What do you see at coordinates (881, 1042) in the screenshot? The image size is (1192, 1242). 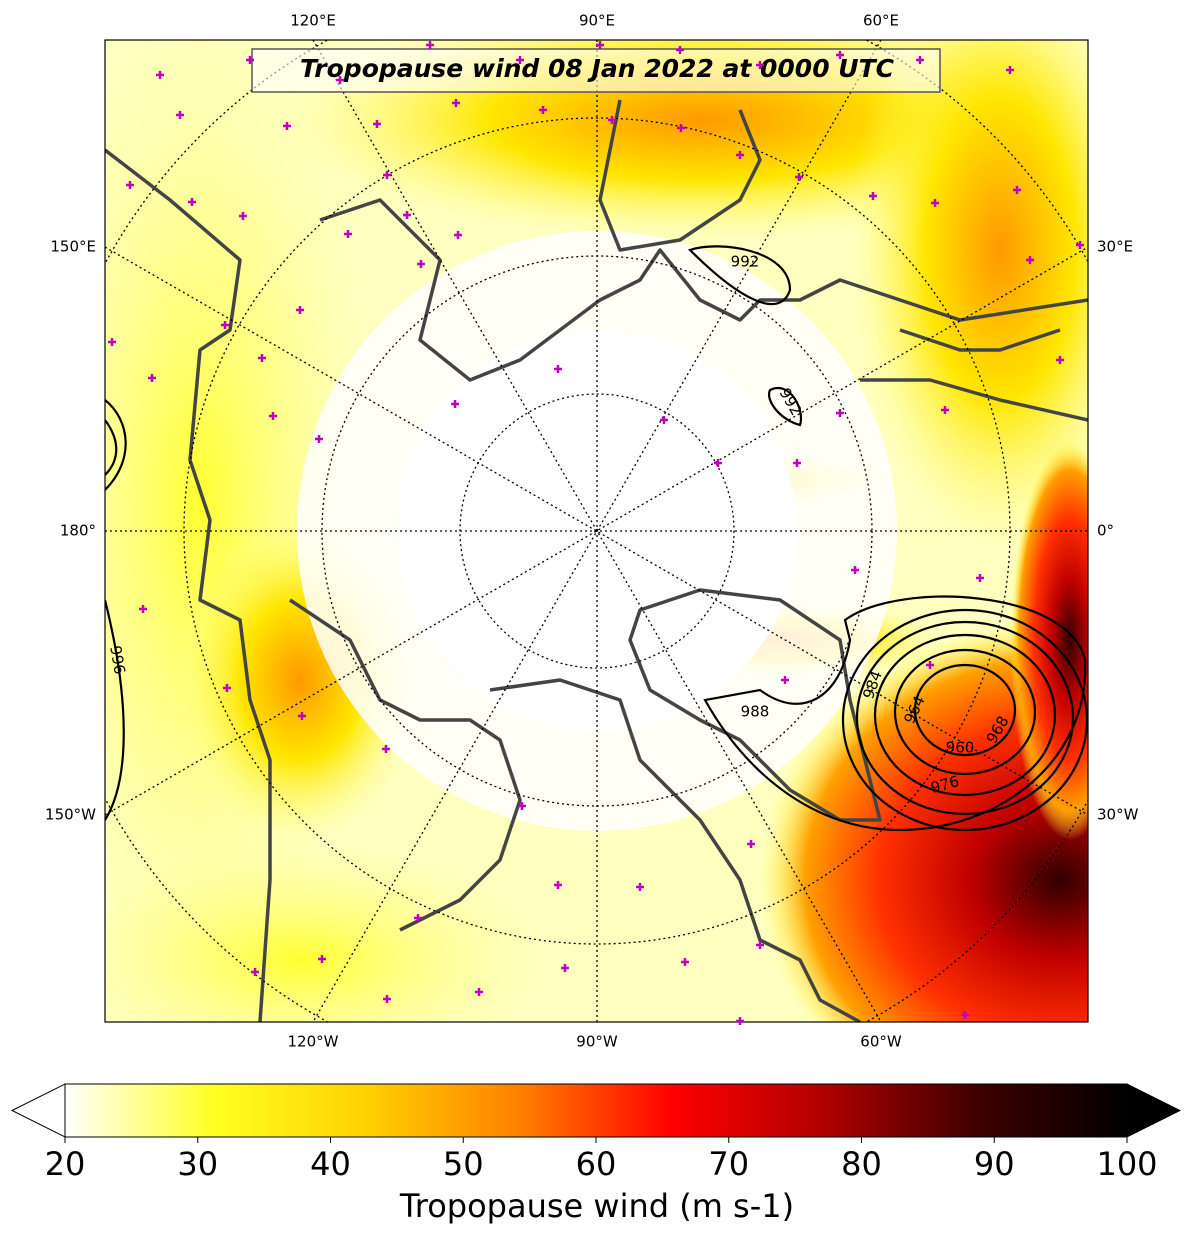 I see `lon-label: 60°W` at bounding box center [881, 1042].